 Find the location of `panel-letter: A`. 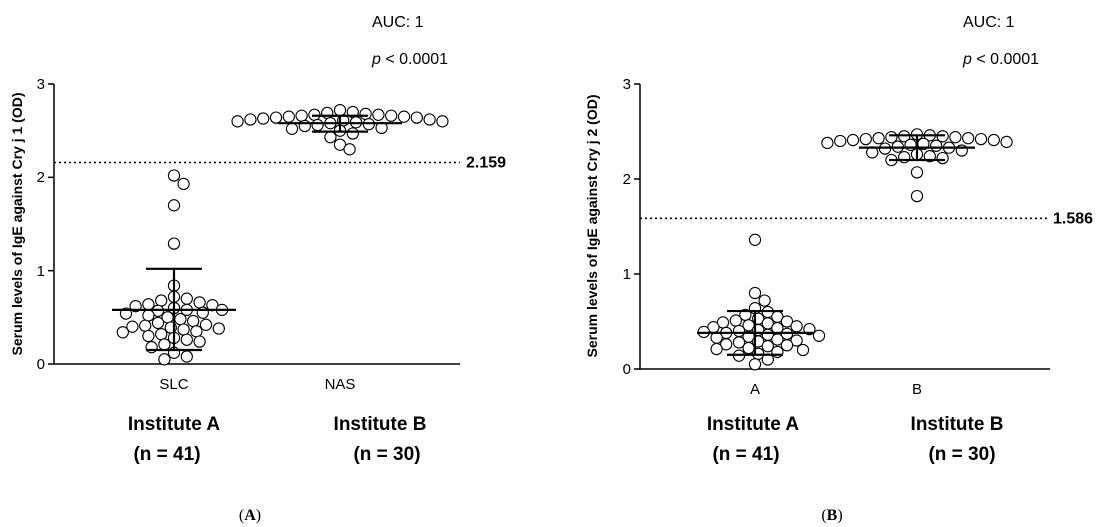

panel-letter: A is located at coordinates (250, 515).